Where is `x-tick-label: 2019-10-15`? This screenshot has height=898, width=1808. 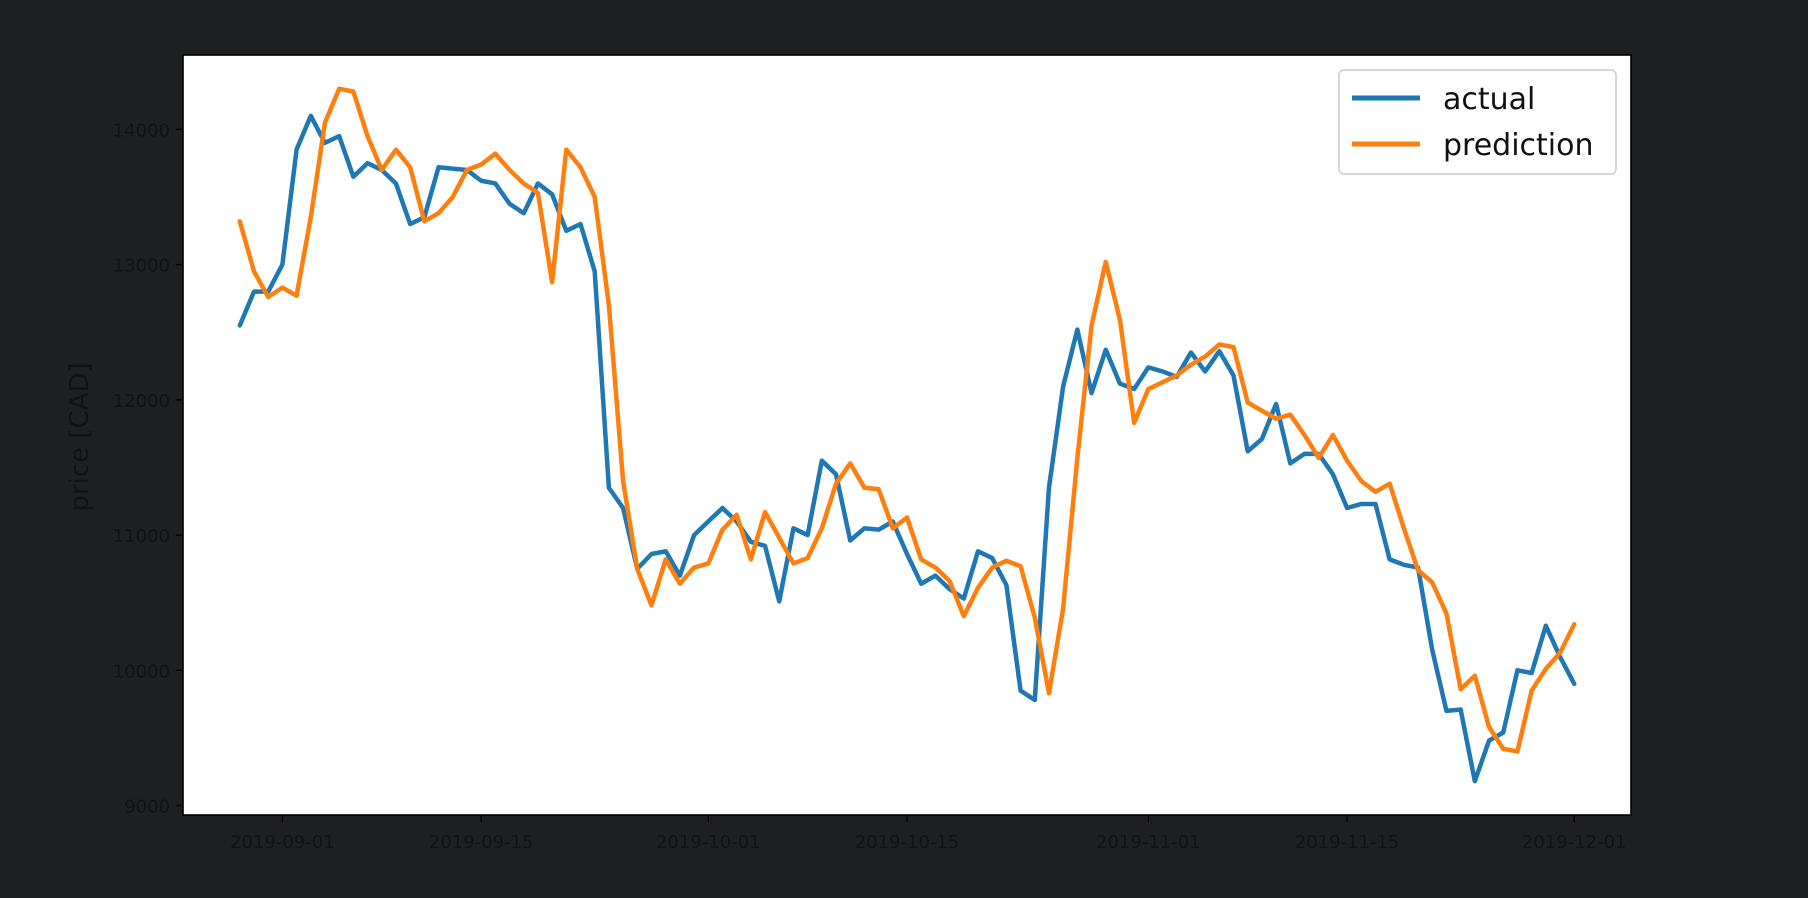 x-tick-label: 2019-10-15 is located at coordinates (907, 842).